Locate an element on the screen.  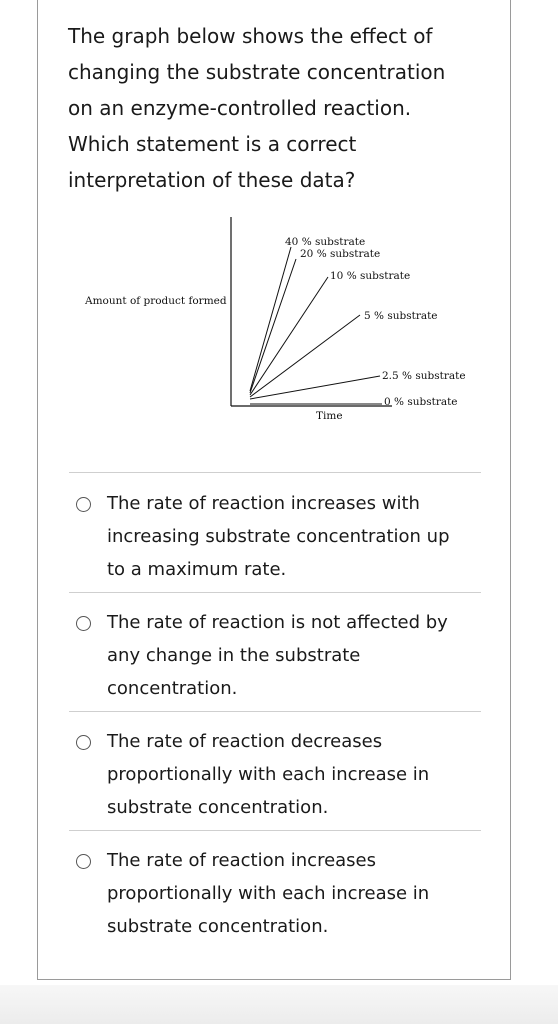
answer-line: any change in the substrate is located at coordinates (234, 655).